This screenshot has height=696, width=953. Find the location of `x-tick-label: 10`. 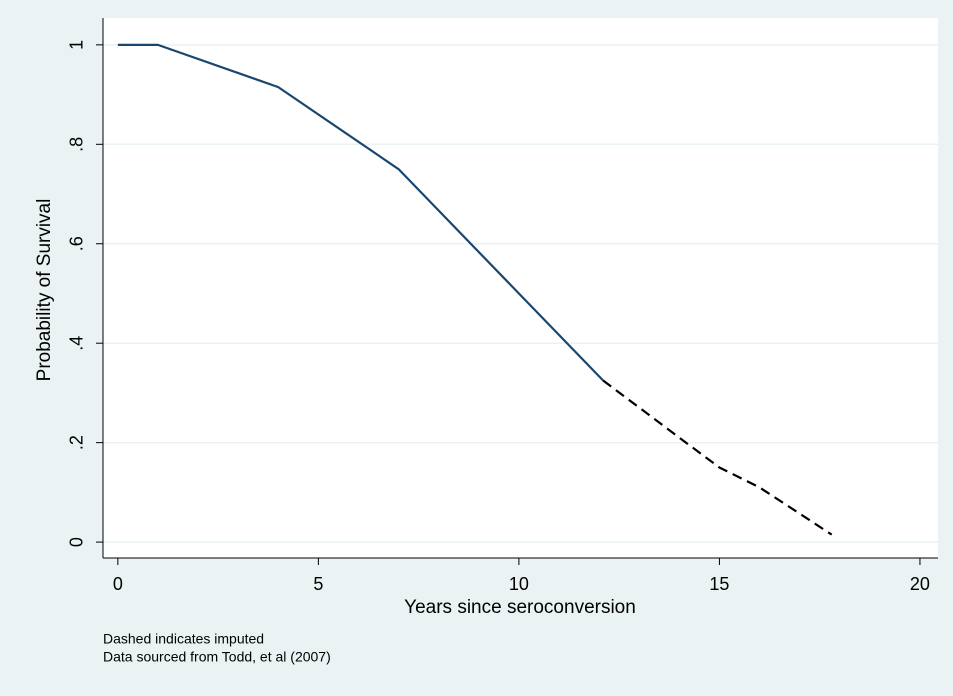

x-tick-label: 10 is located at coordinates (519, 584).